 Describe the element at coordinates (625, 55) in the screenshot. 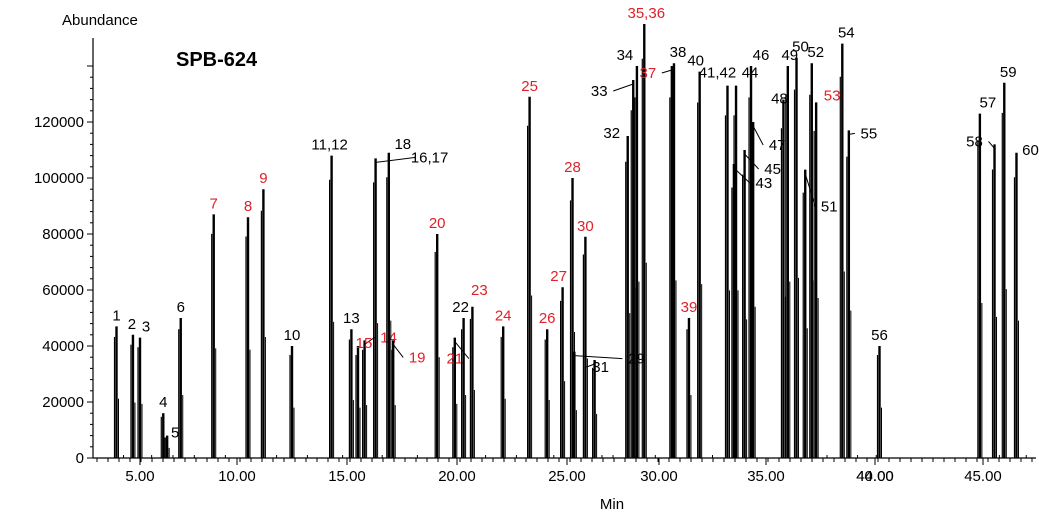

I see `peak-label: 34` at that location.